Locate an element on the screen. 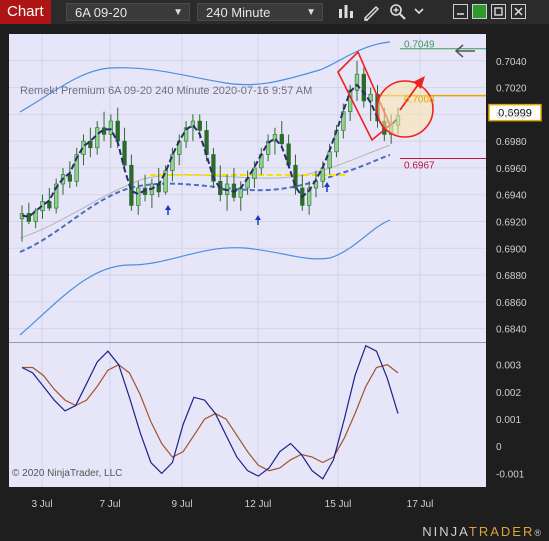 The width and height of the screenshot is (549, 541). y-tick-label: 0.6980 is located at coordinates (511, 142).